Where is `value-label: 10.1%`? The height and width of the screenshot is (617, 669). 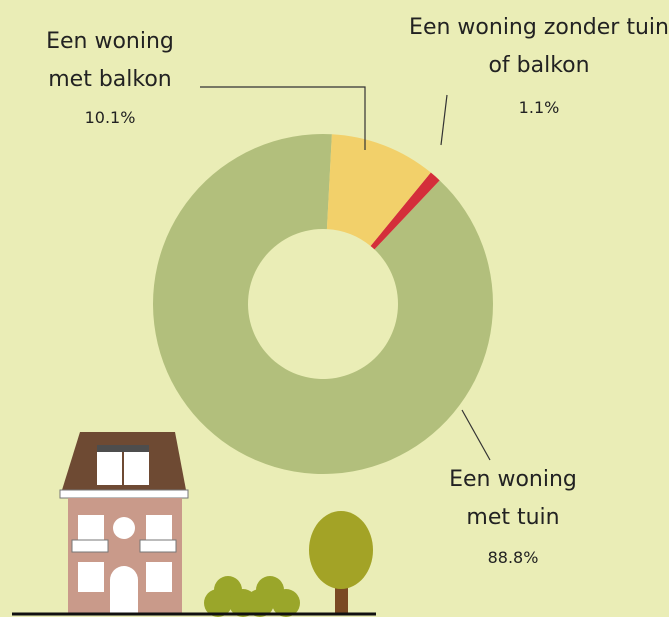 value-label: 10.1% is located at coordinates (110, 117).